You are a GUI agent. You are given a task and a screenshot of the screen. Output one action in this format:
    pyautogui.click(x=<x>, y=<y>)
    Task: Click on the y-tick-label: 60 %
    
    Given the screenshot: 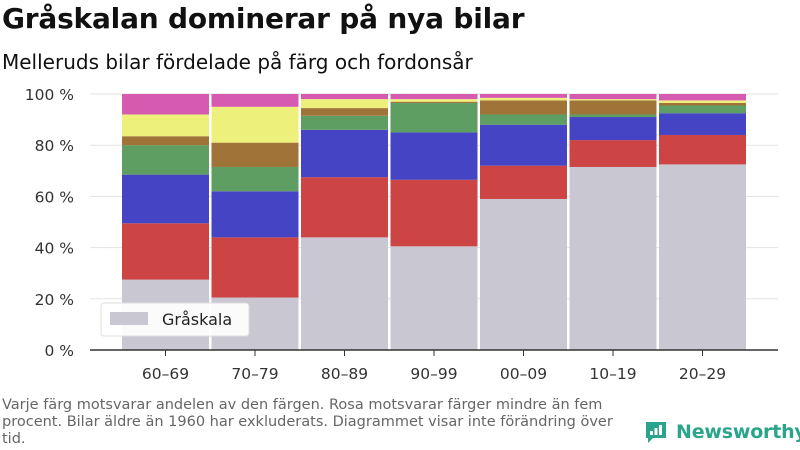 What is the action you would take?
    pyautogui.click(x=54, y=197)
    